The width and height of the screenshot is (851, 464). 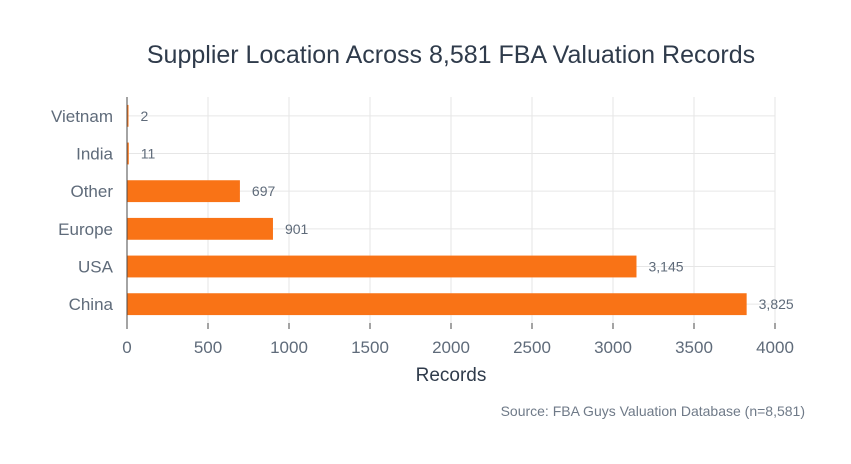 I want to click on bar-india, so click(x=128, y=153).